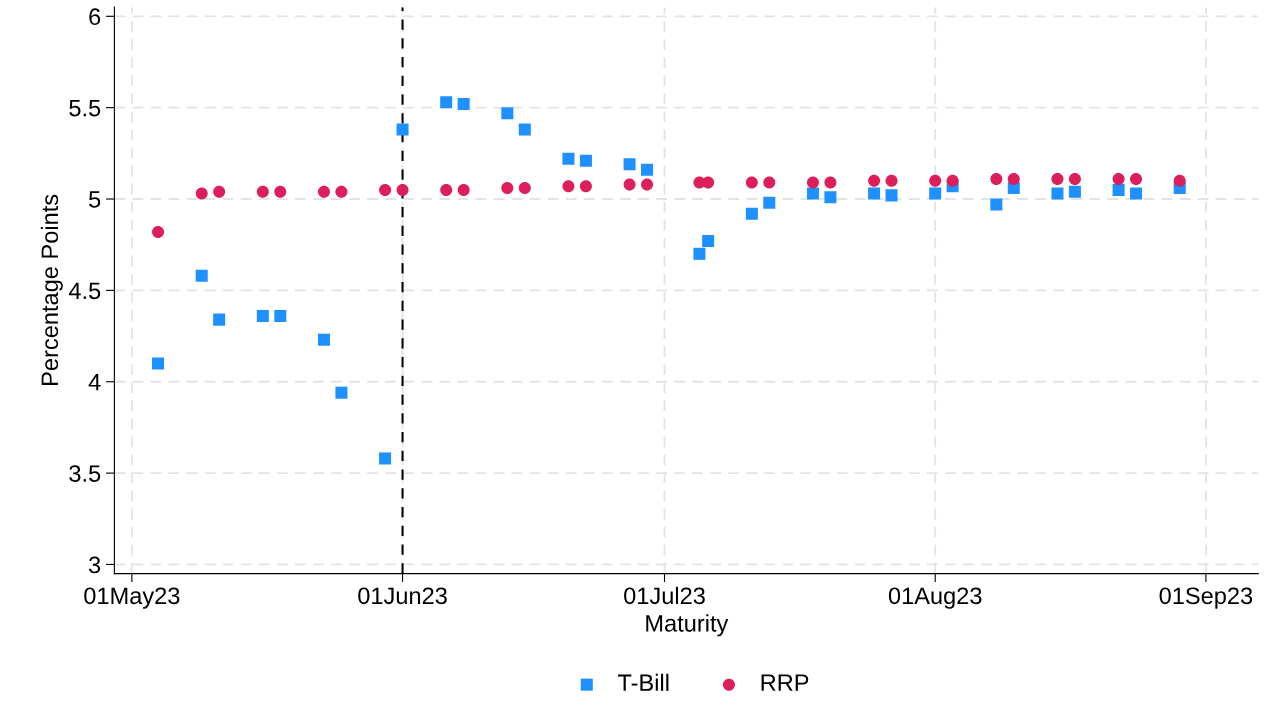 This screenshot has height=717, width=1271. Describe the element at coordinates (51, 289) in the screenshot. I see `y-axis-title: Percentage Points` at that location.